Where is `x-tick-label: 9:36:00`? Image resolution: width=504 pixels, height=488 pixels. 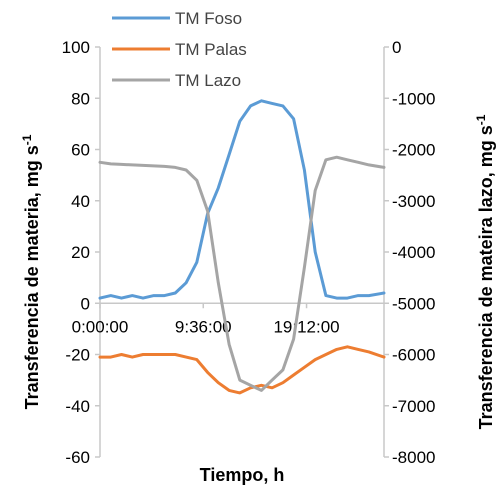 x-tick-label: 9:36:00 is located at coordinates (203, 326).